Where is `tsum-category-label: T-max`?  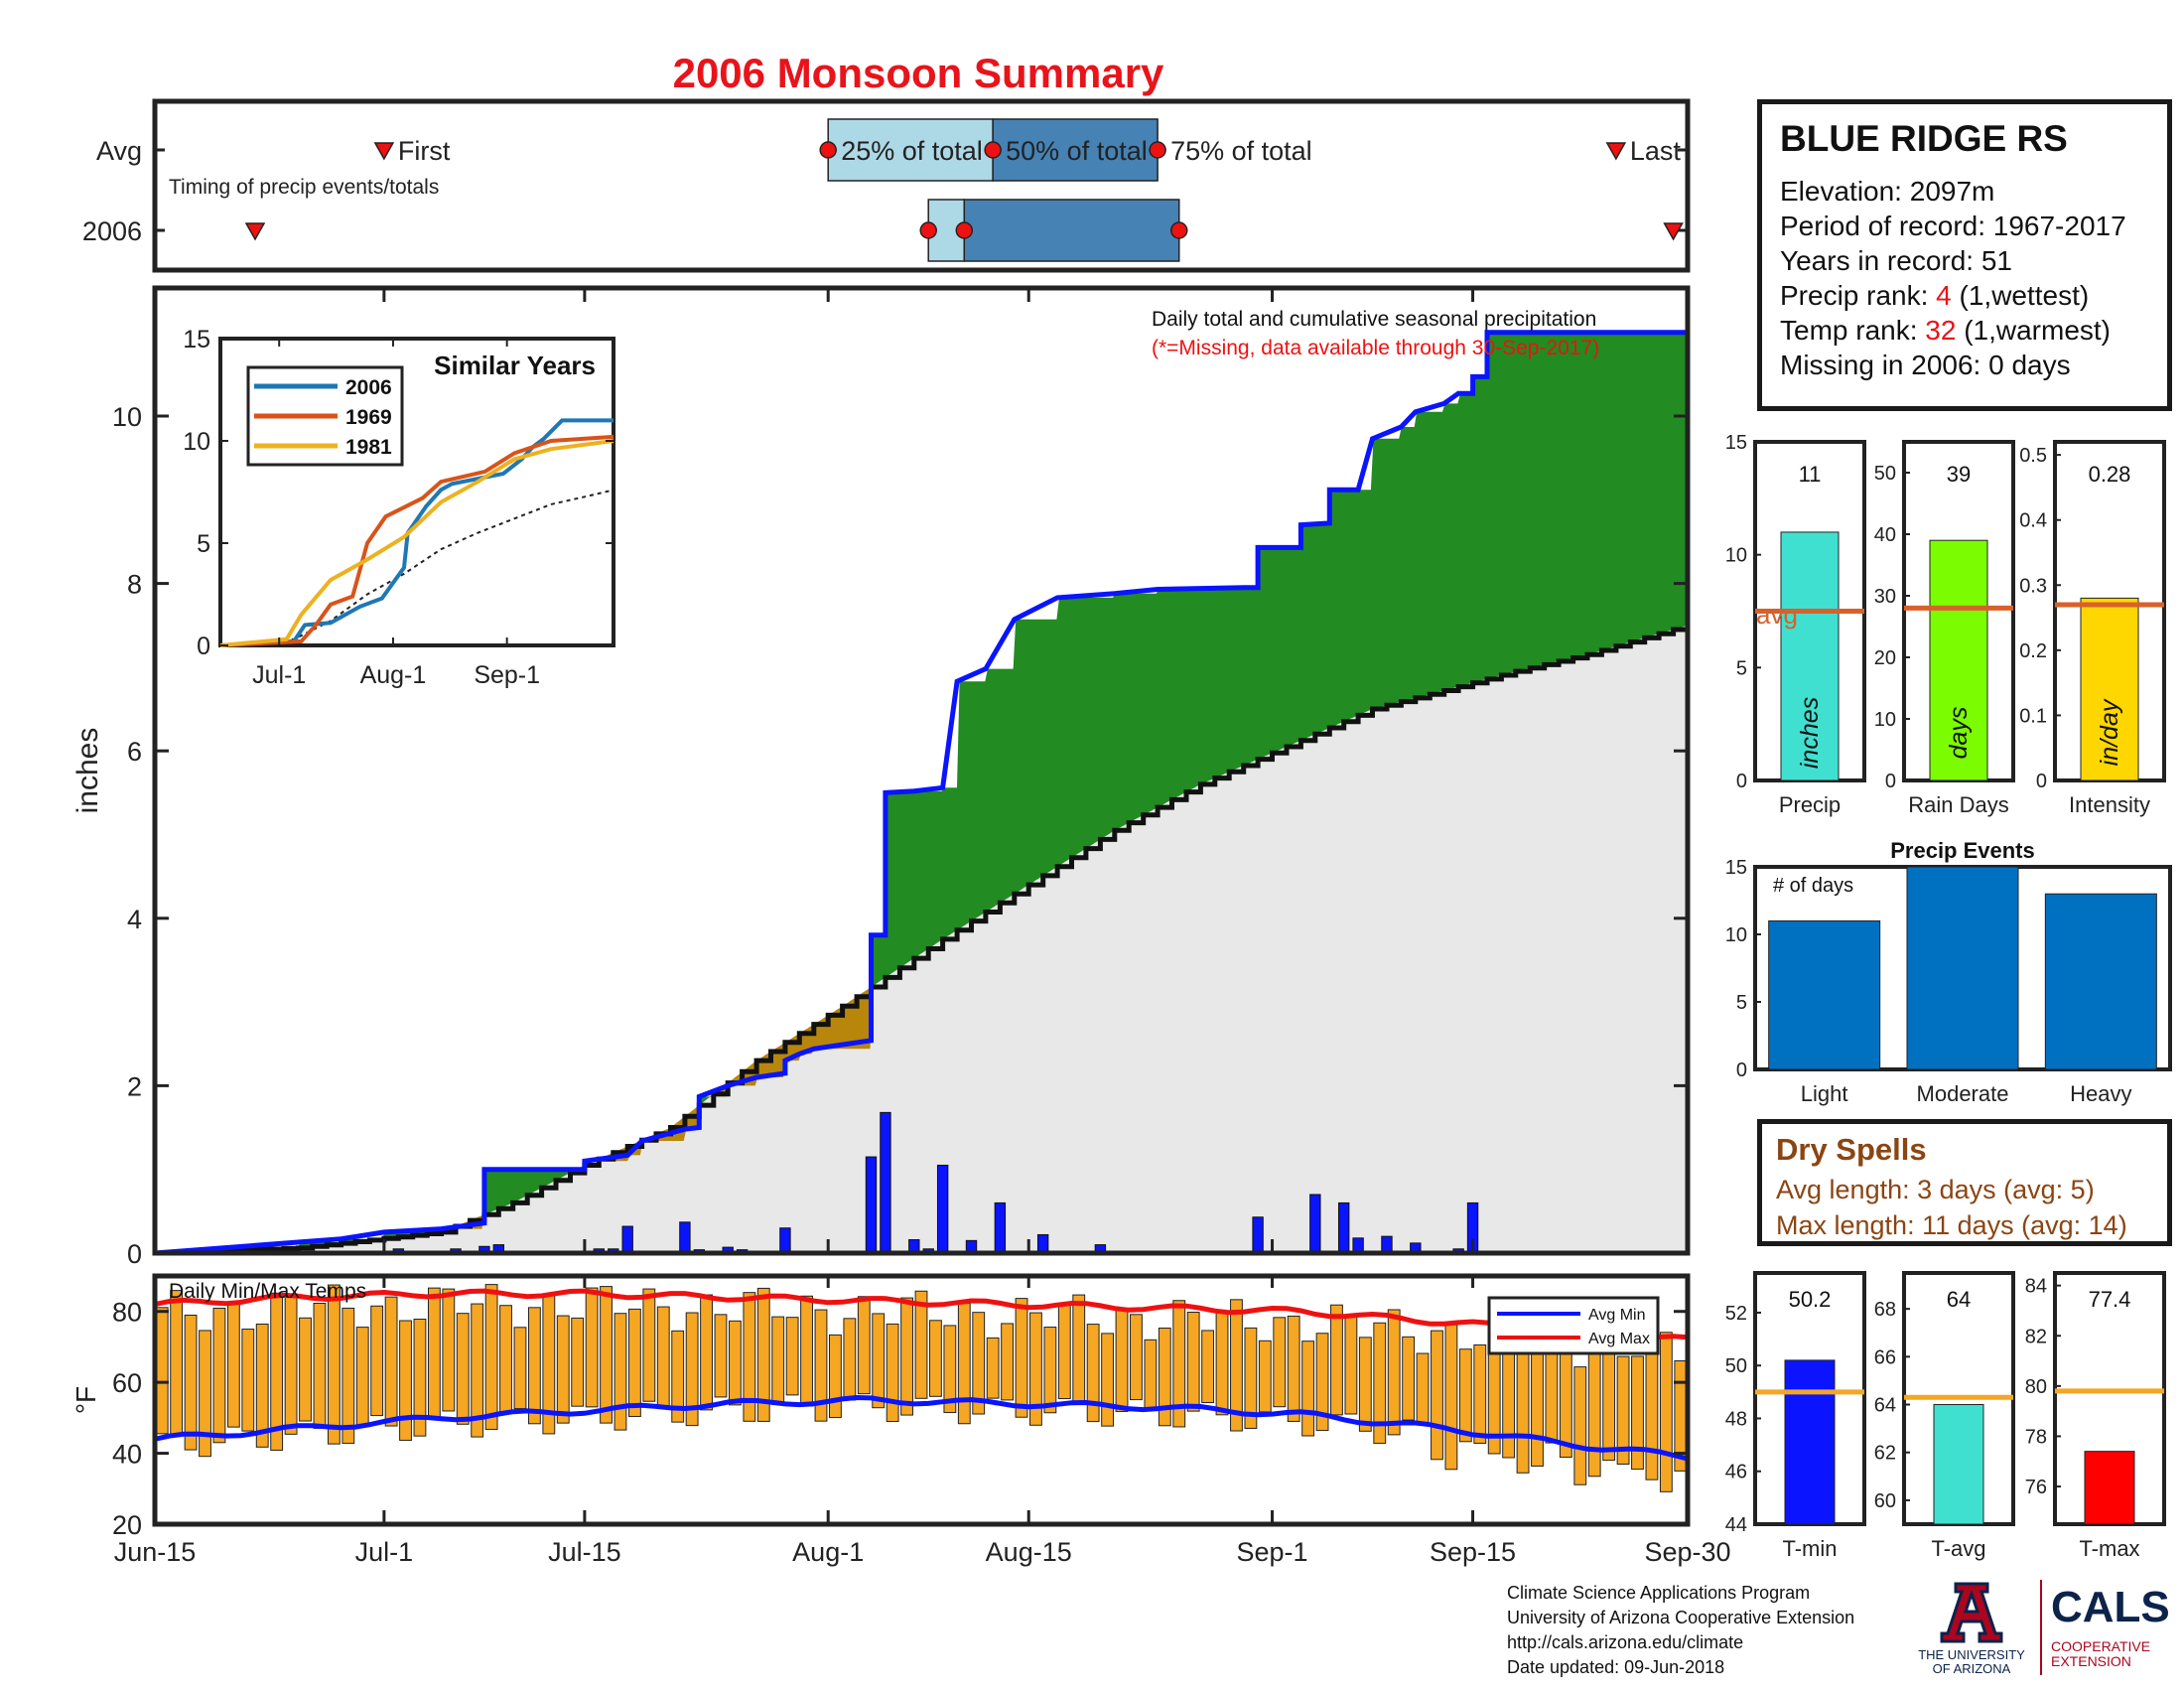 tsum-category-label: T-max is located at coordinates (2109, 1548).